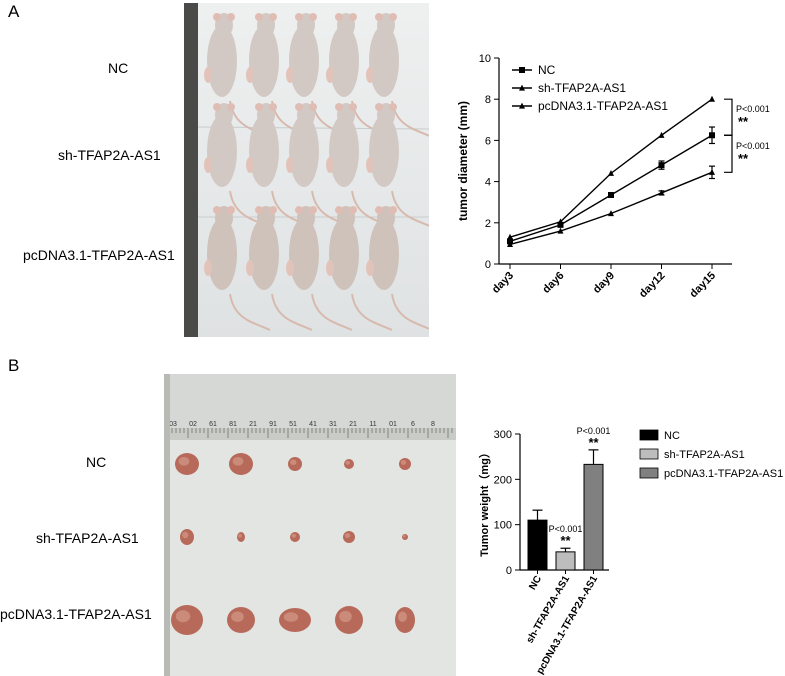 The image size is (785, 676). Describe the element at coordinates (293, 424) in the screenshot. I see `ruler-number: 51` at that location.